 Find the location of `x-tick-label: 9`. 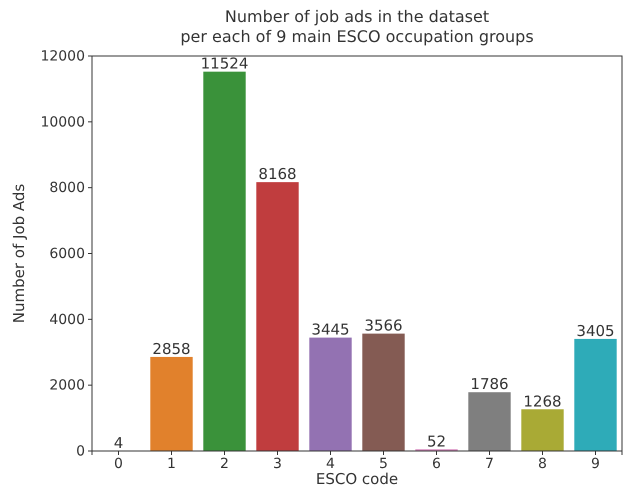

x-tick-label: 9 is located at coordinates (595, 464).